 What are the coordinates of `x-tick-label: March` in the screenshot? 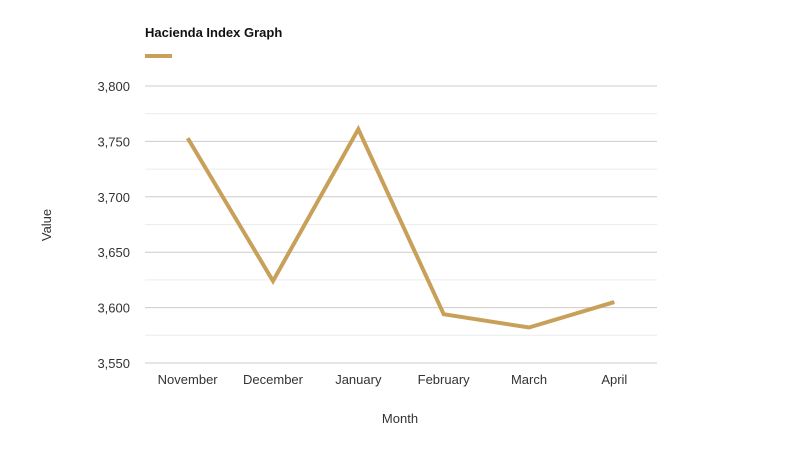 It's located at (529, 379).